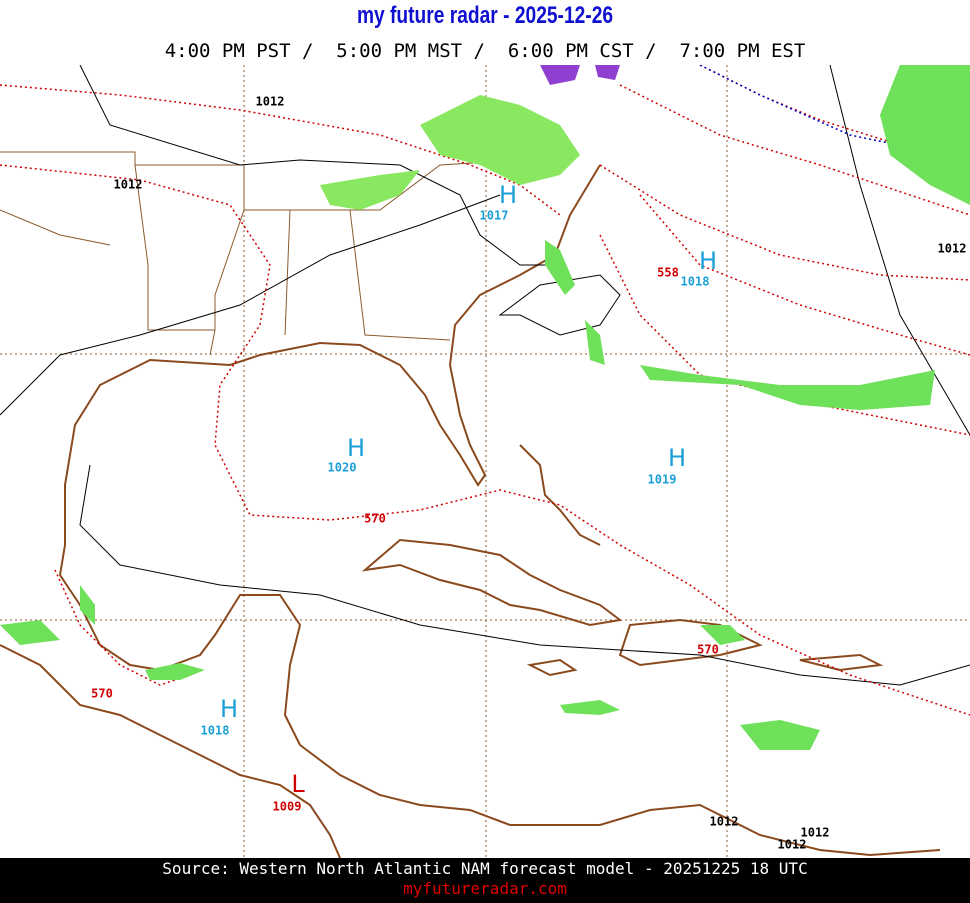 The height and width of the screenshot is (903, 970). What do you see at coordinates (342, 468) in the screenshot?
I see `map-label: 1020` at bounding box center [342, 468].